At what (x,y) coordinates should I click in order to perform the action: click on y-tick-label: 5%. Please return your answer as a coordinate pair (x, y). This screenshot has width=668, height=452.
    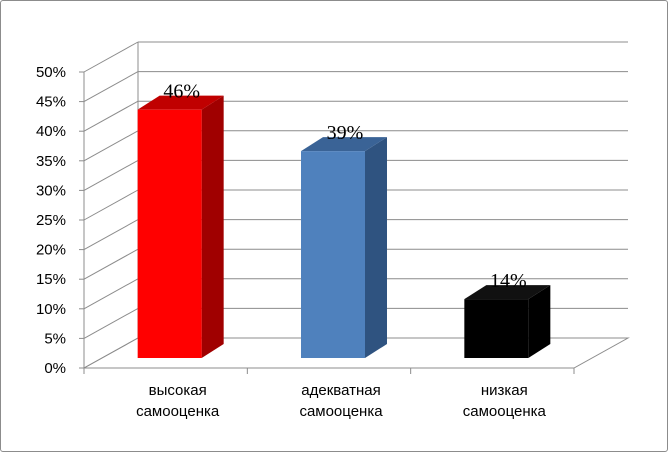
    Looking at the image, I should click on (55, 338).